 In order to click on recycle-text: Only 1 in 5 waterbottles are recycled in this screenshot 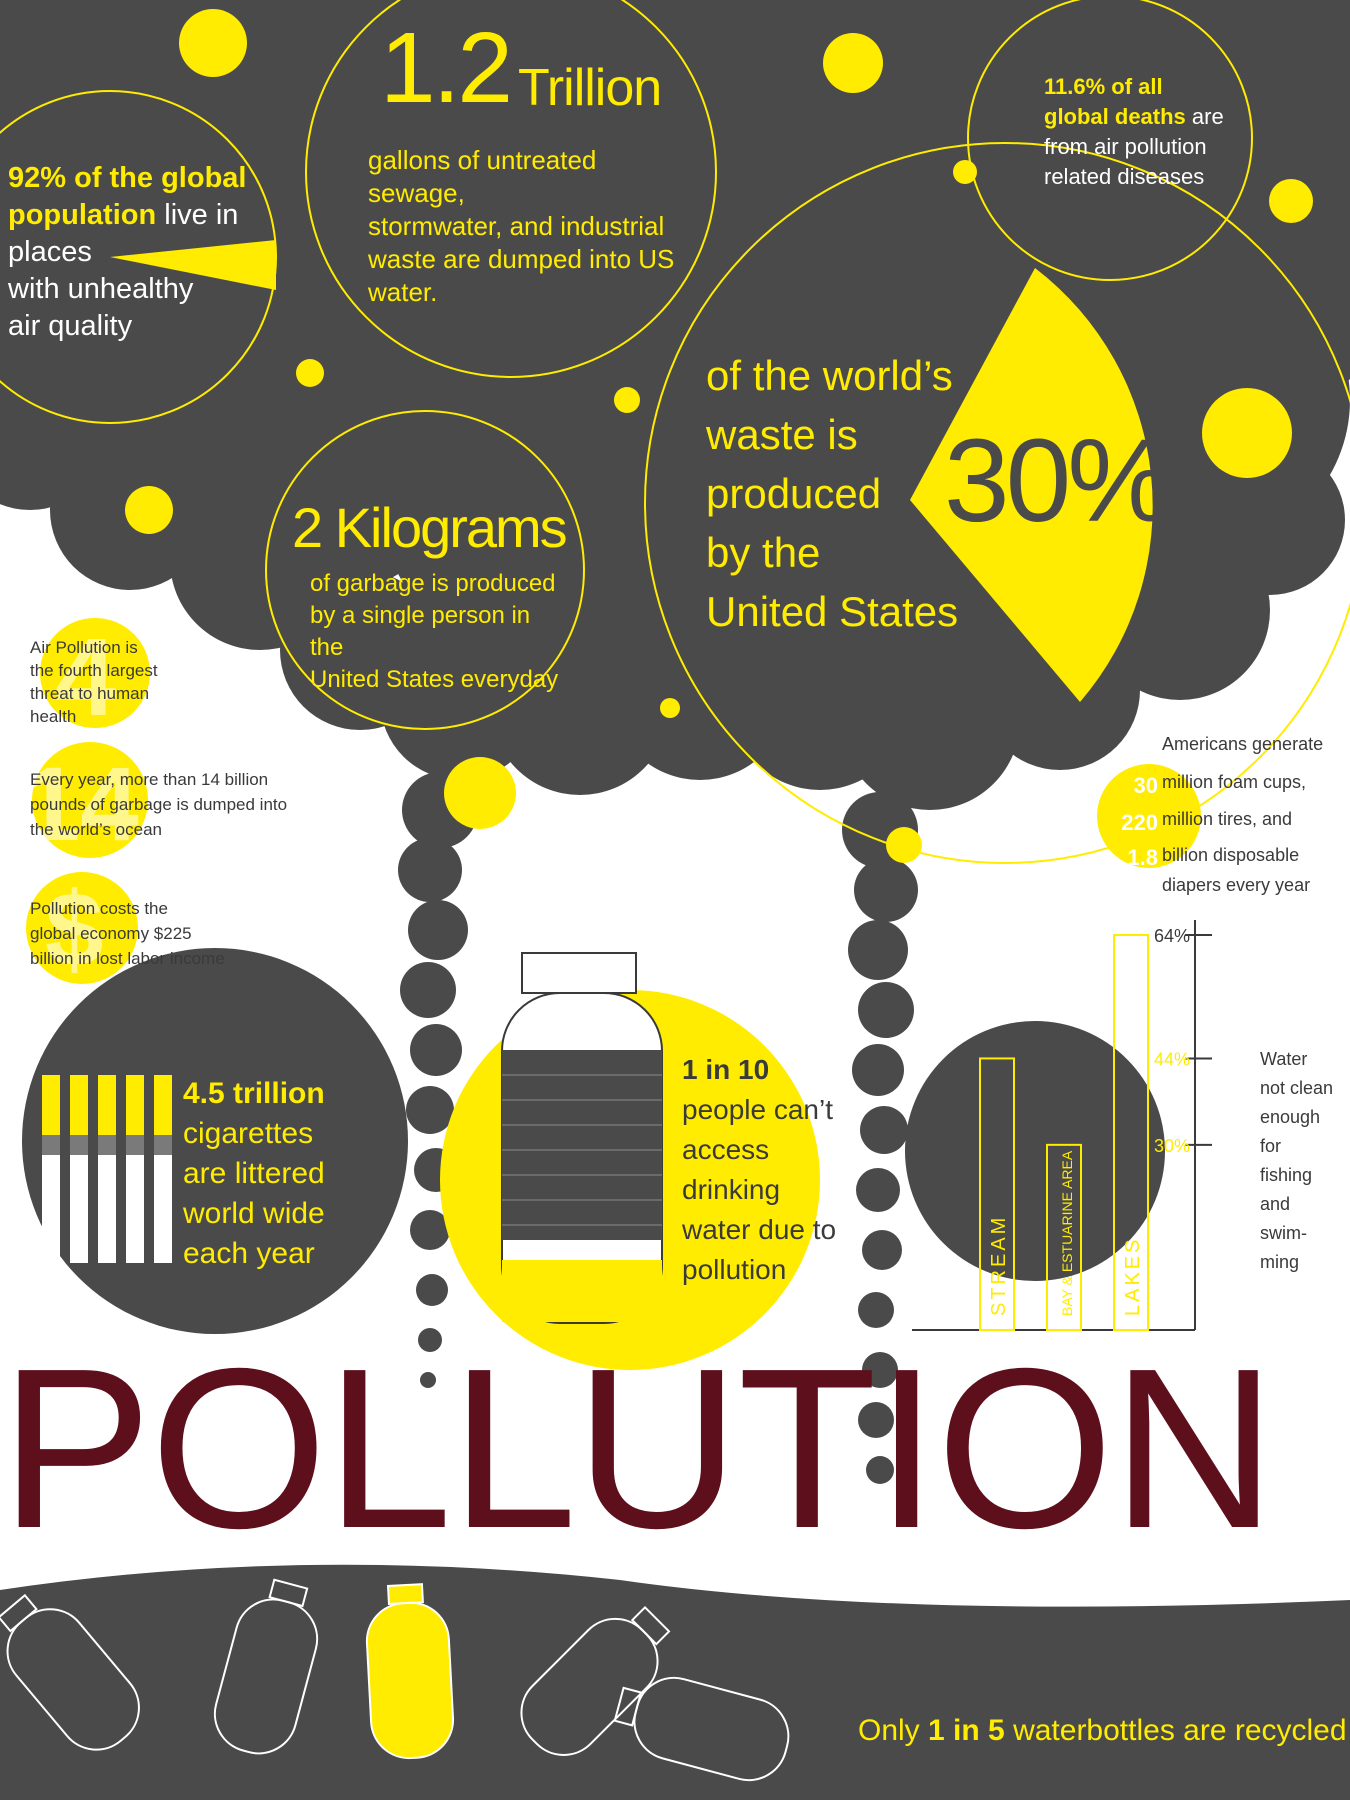, I will do `click(1102, 1731)`.